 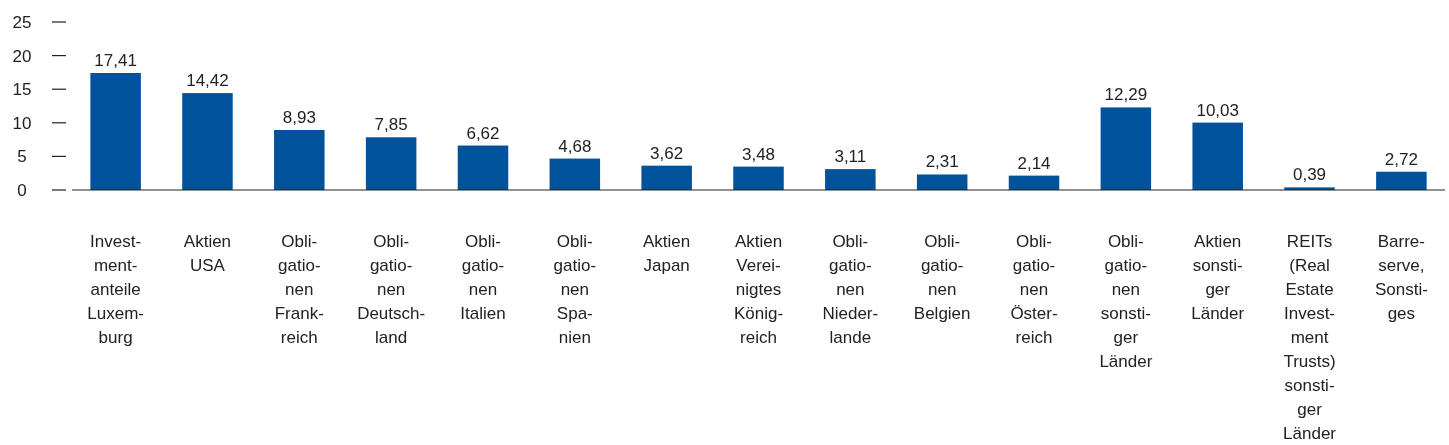 I want to click on data-label: 4,68, so click(x=575, y=146).